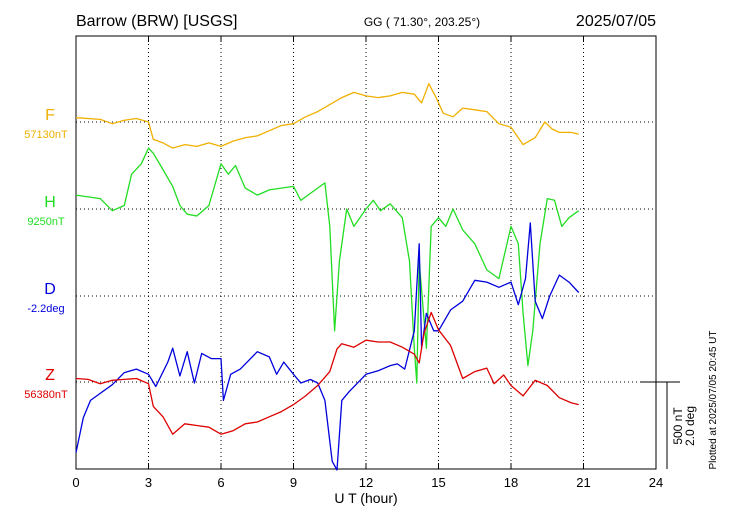 Image resolution: width=730 pixels, height=520 pixels. Describe the element at coordinates (50, 289) in the screenshot. I see `series-d-name: D` at that location.